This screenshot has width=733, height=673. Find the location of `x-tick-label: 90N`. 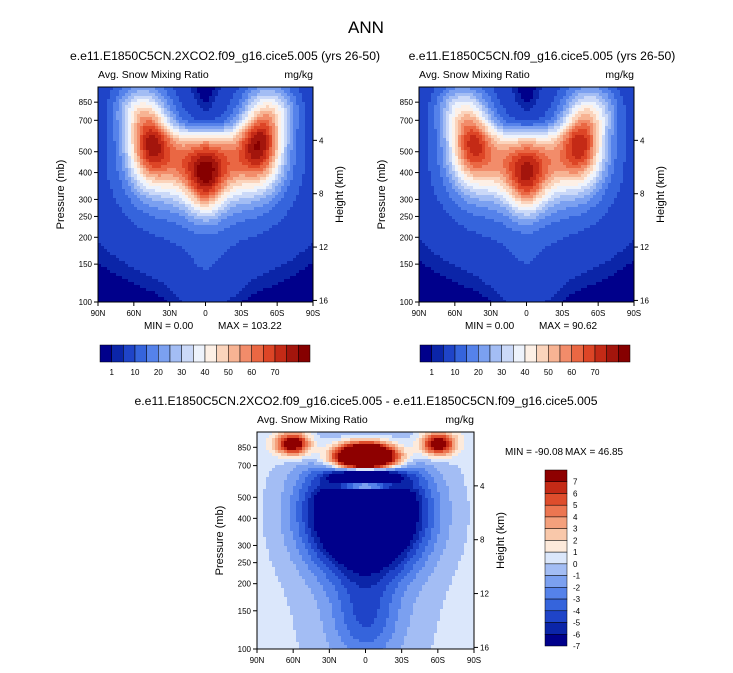

x-tick-label: 90N is located at coordinates (419, 313).